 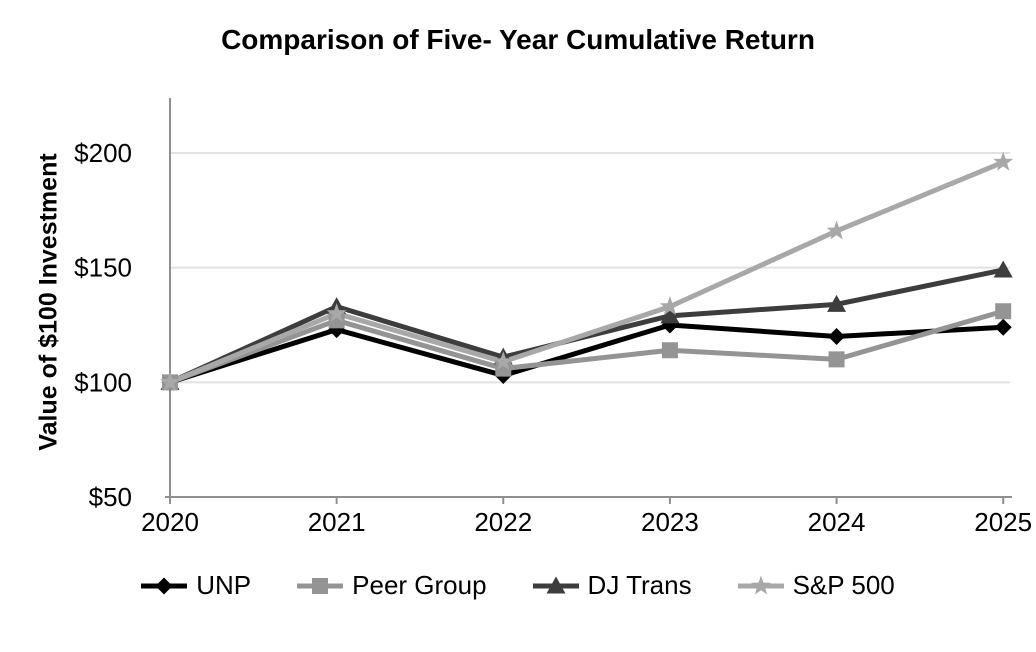 What do you see at coordinates (1003, 269) in the screenshot?
I see `marker-dj-trans-2025` at bounding box center [1003, 269].